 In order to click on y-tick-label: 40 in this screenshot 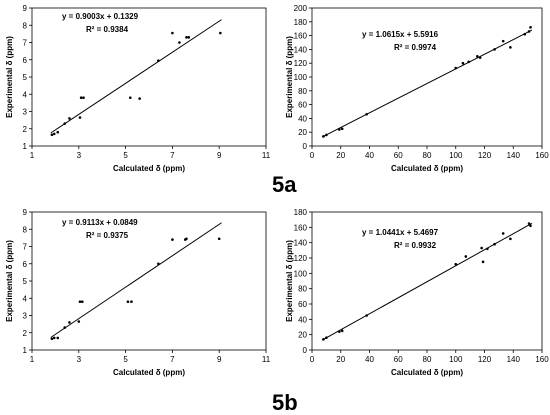, I will do `click(302, 319)`.